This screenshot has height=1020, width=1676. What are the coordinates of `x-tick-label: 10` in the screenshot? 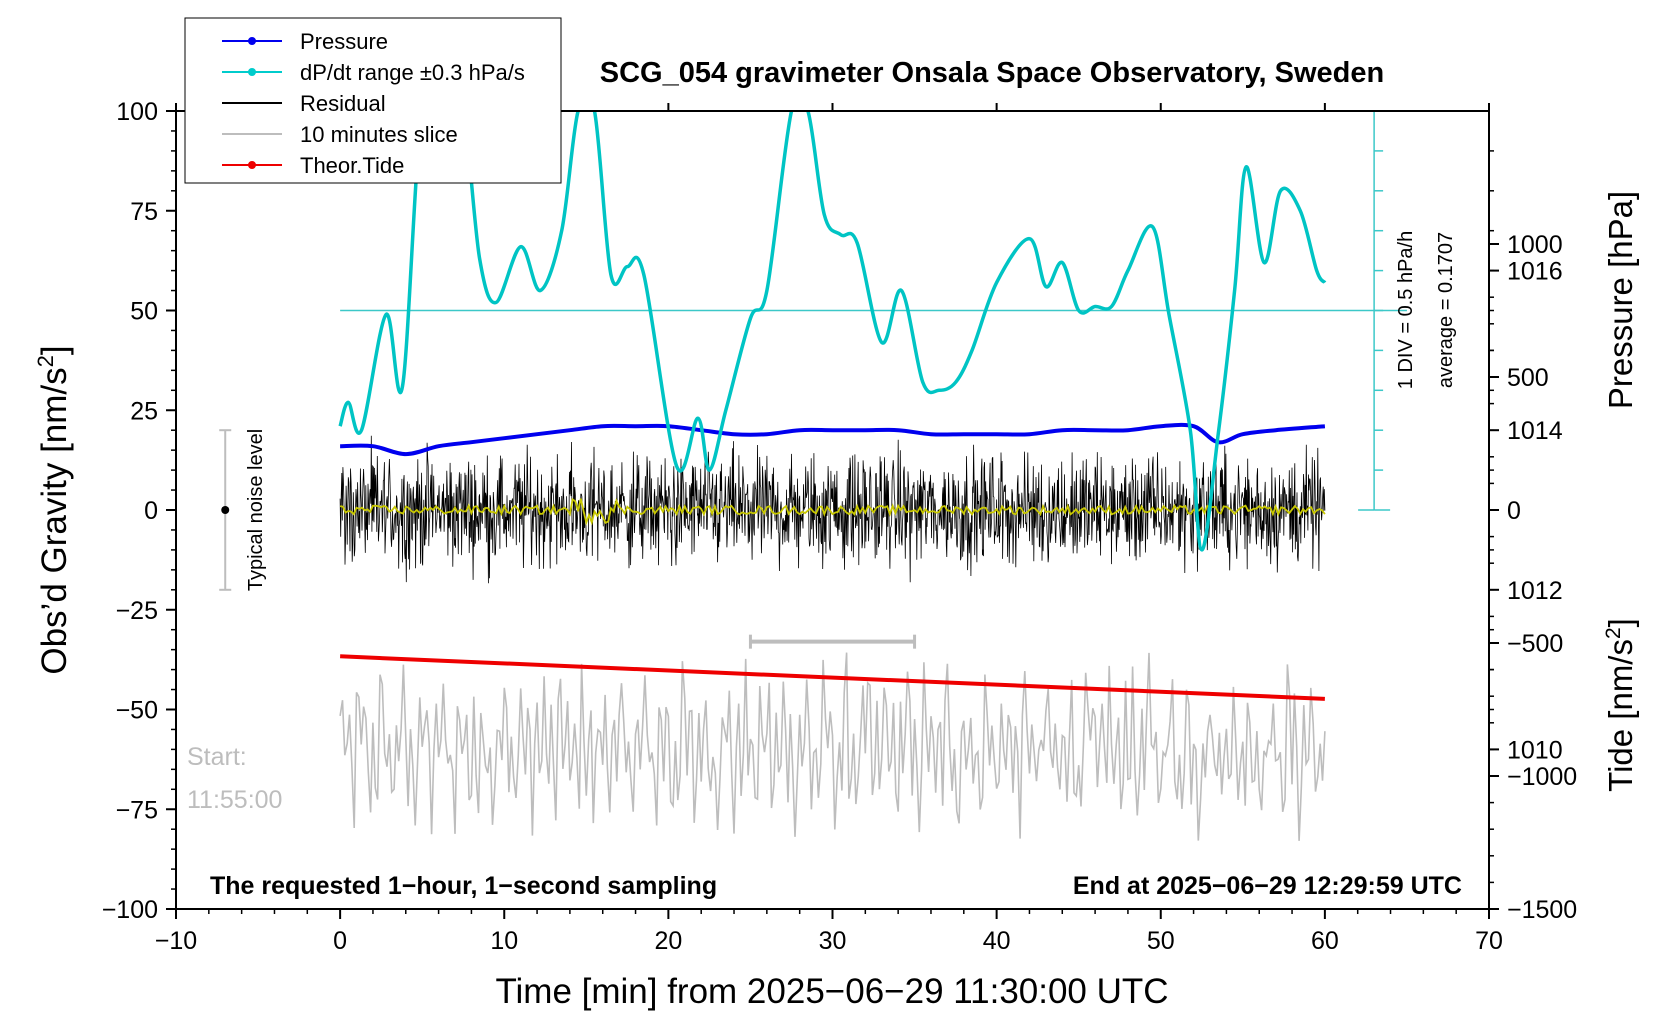 It's located at (504, 941).